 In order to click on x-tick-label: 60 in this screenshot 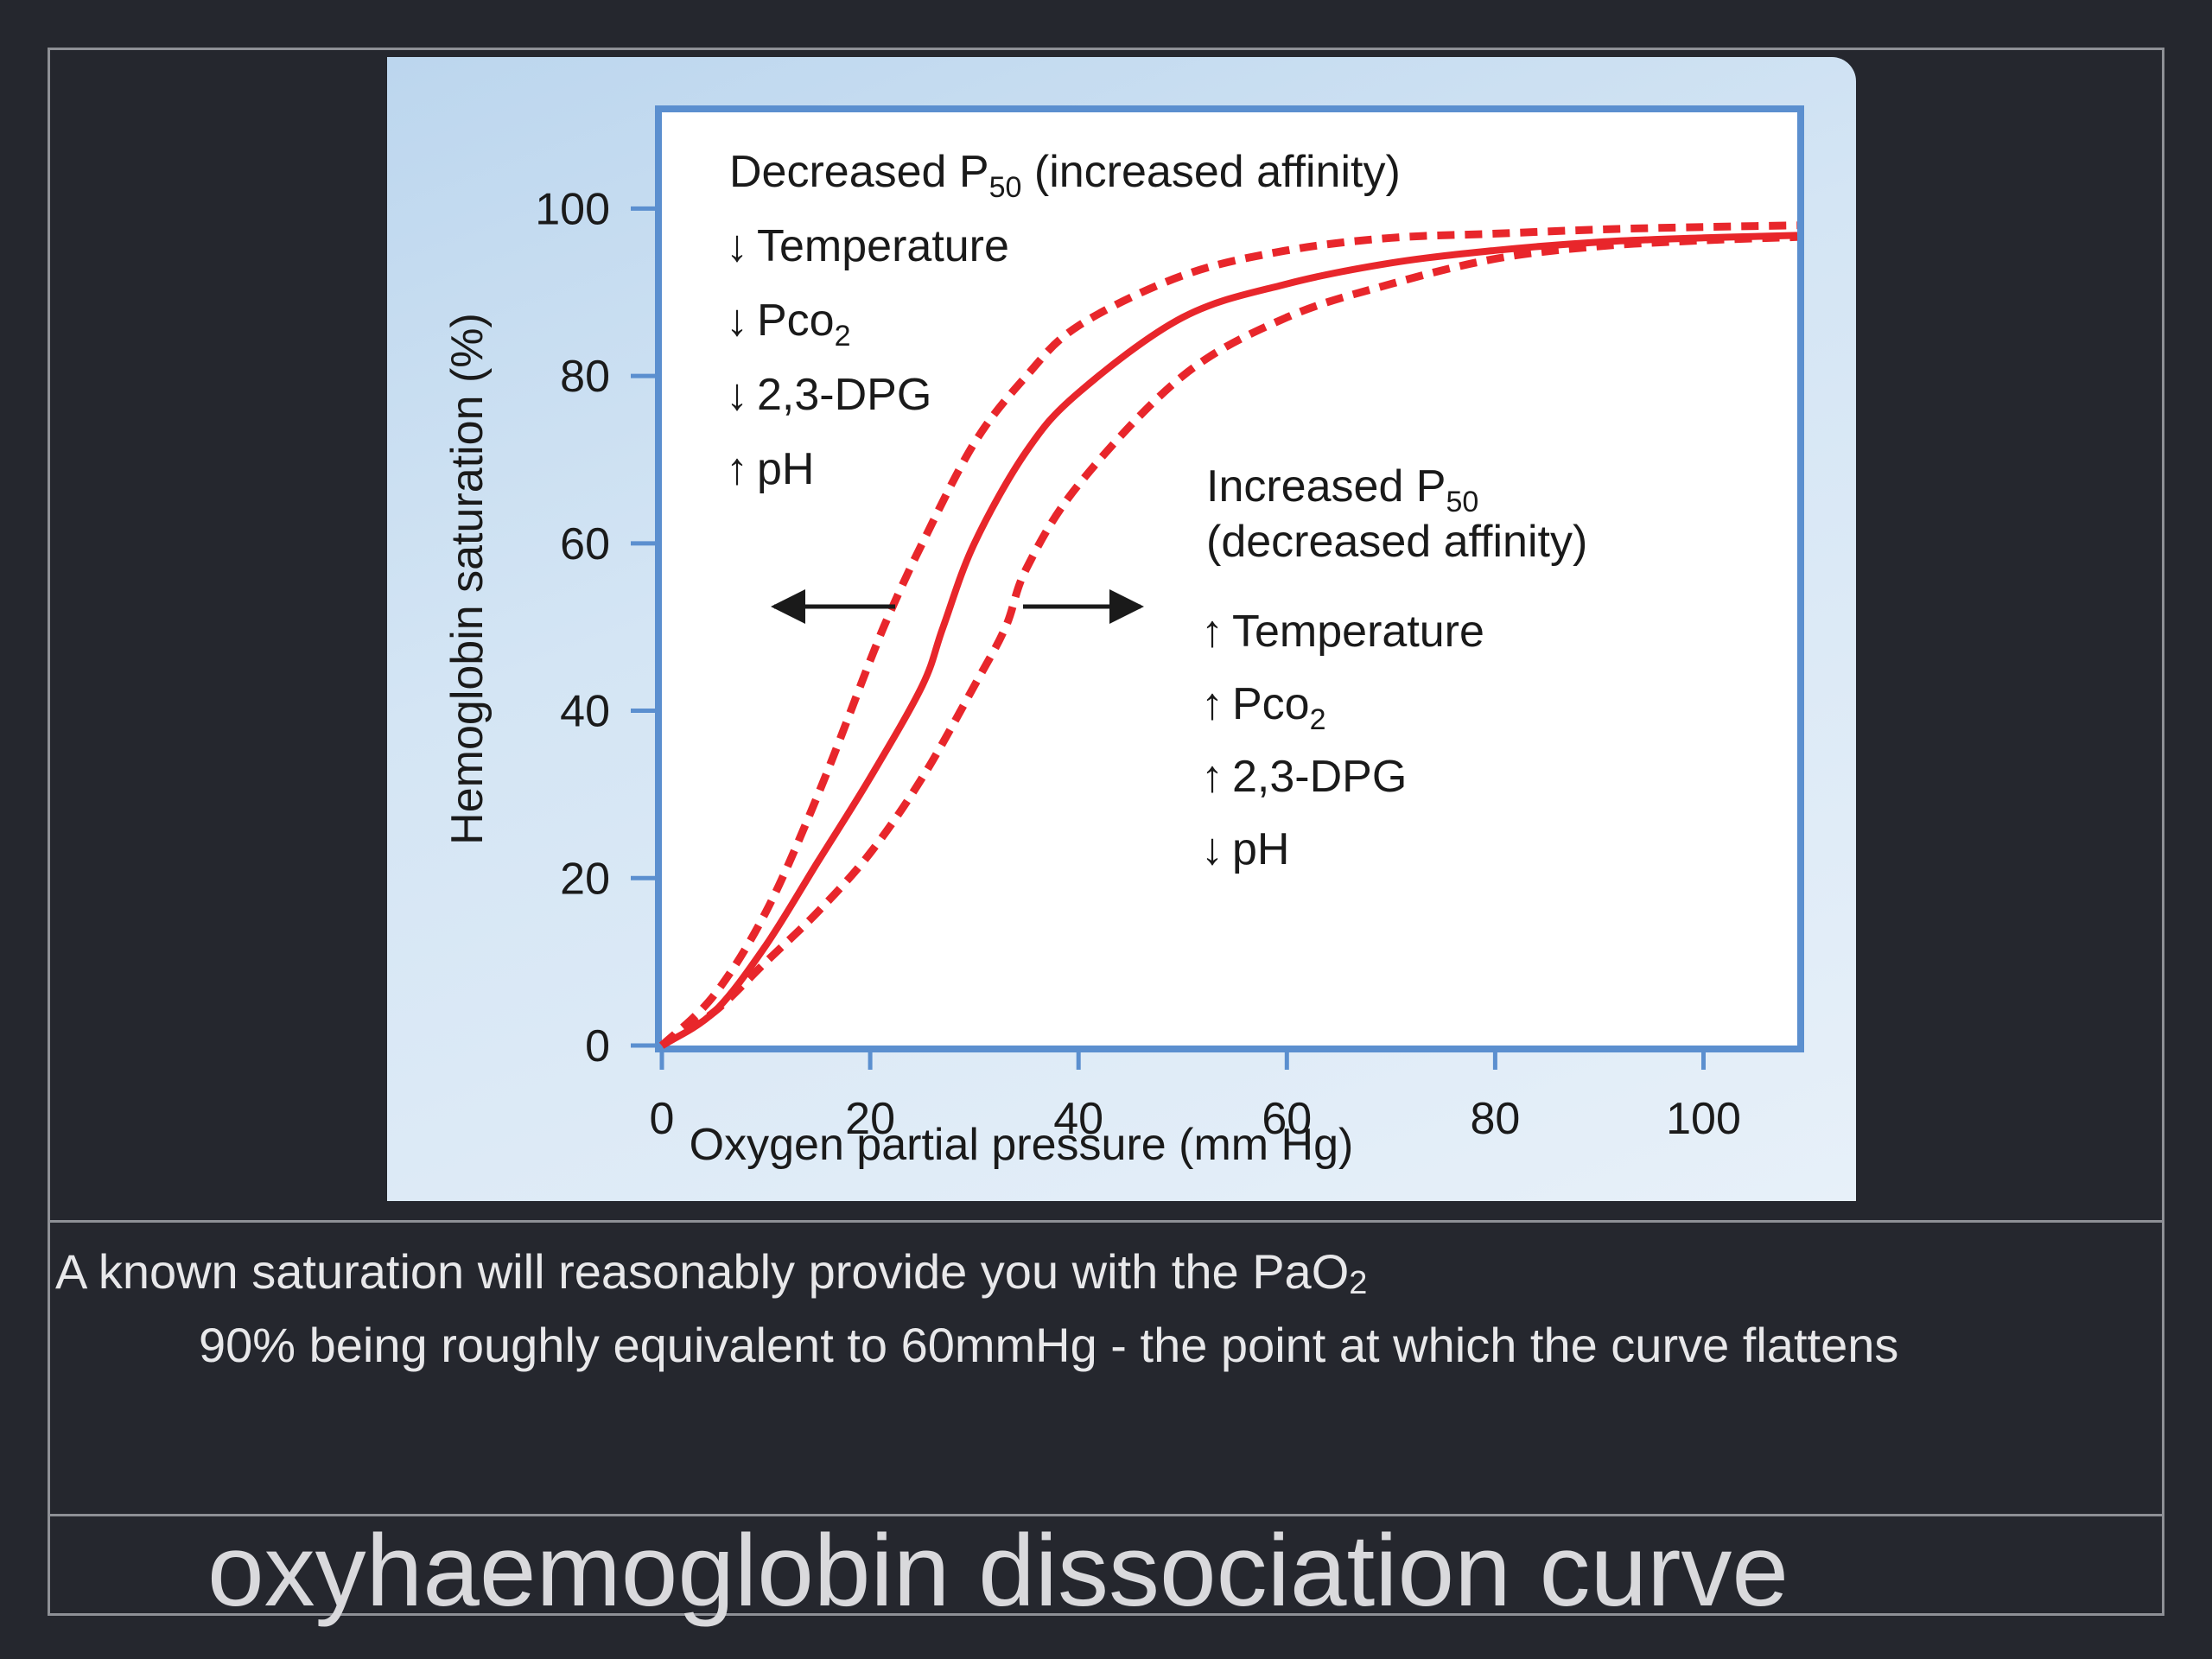, I will do `click(1287, 1119)`.